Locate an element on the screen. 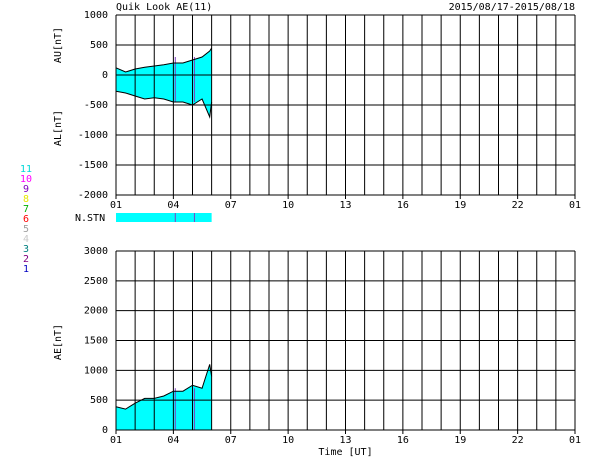  y-tick-label: 1500 is located at coordinates (96, 341).